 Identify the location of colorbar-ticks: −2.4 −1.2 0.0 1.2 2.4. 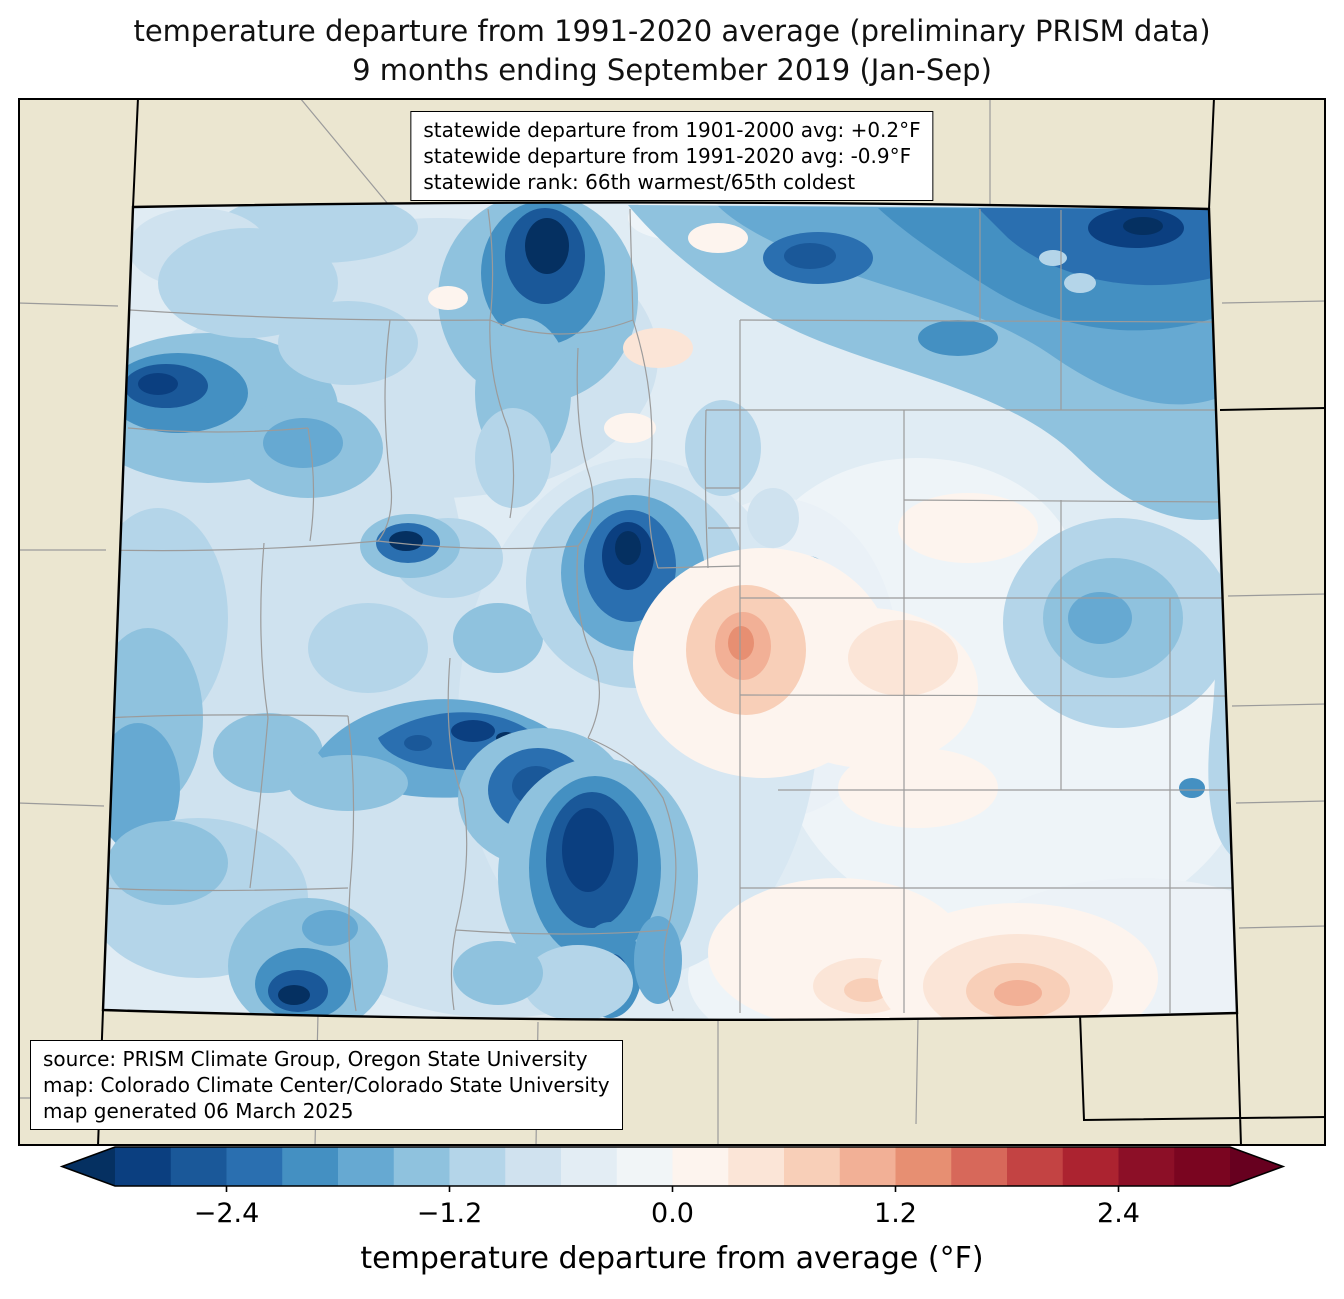
(667, 1207).